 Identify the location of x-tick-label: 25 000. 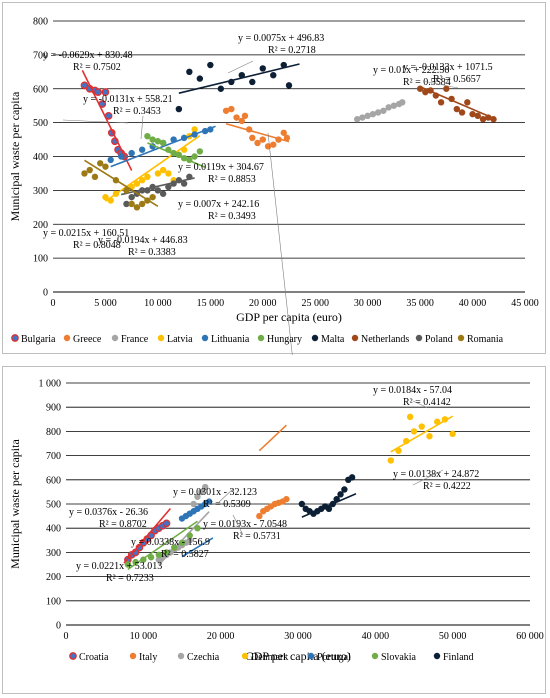
(315, 303).